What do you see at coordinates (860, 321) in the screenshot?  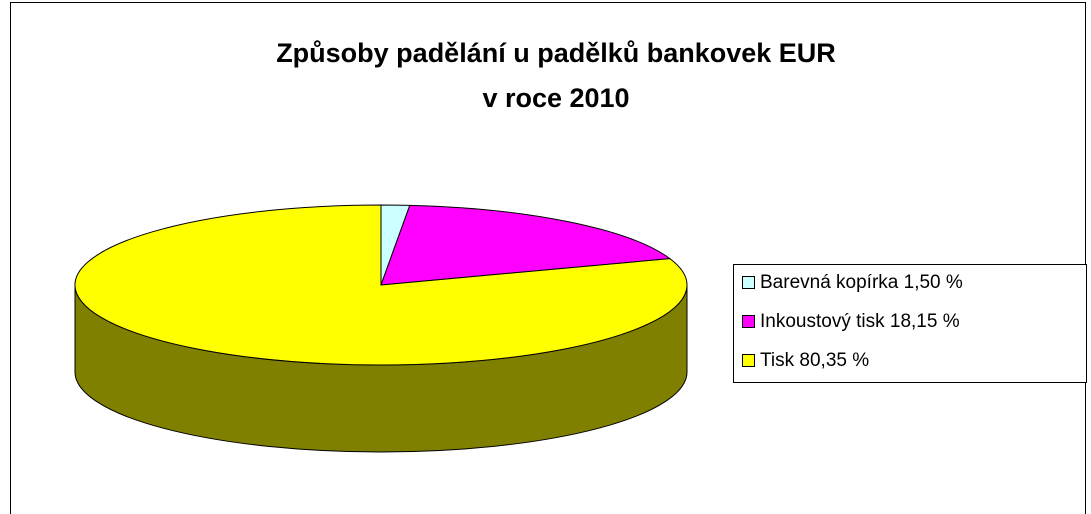 I see `legend-label: Inkoustový tisk 18,15 %` at bounding box center [860, 321].